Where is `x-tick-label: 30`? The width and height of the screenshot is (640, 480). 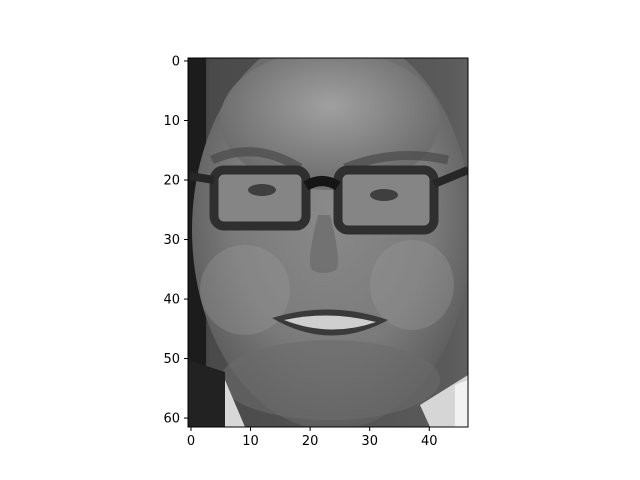 x-tick-label: 30 is located at coordinates (369, 441).